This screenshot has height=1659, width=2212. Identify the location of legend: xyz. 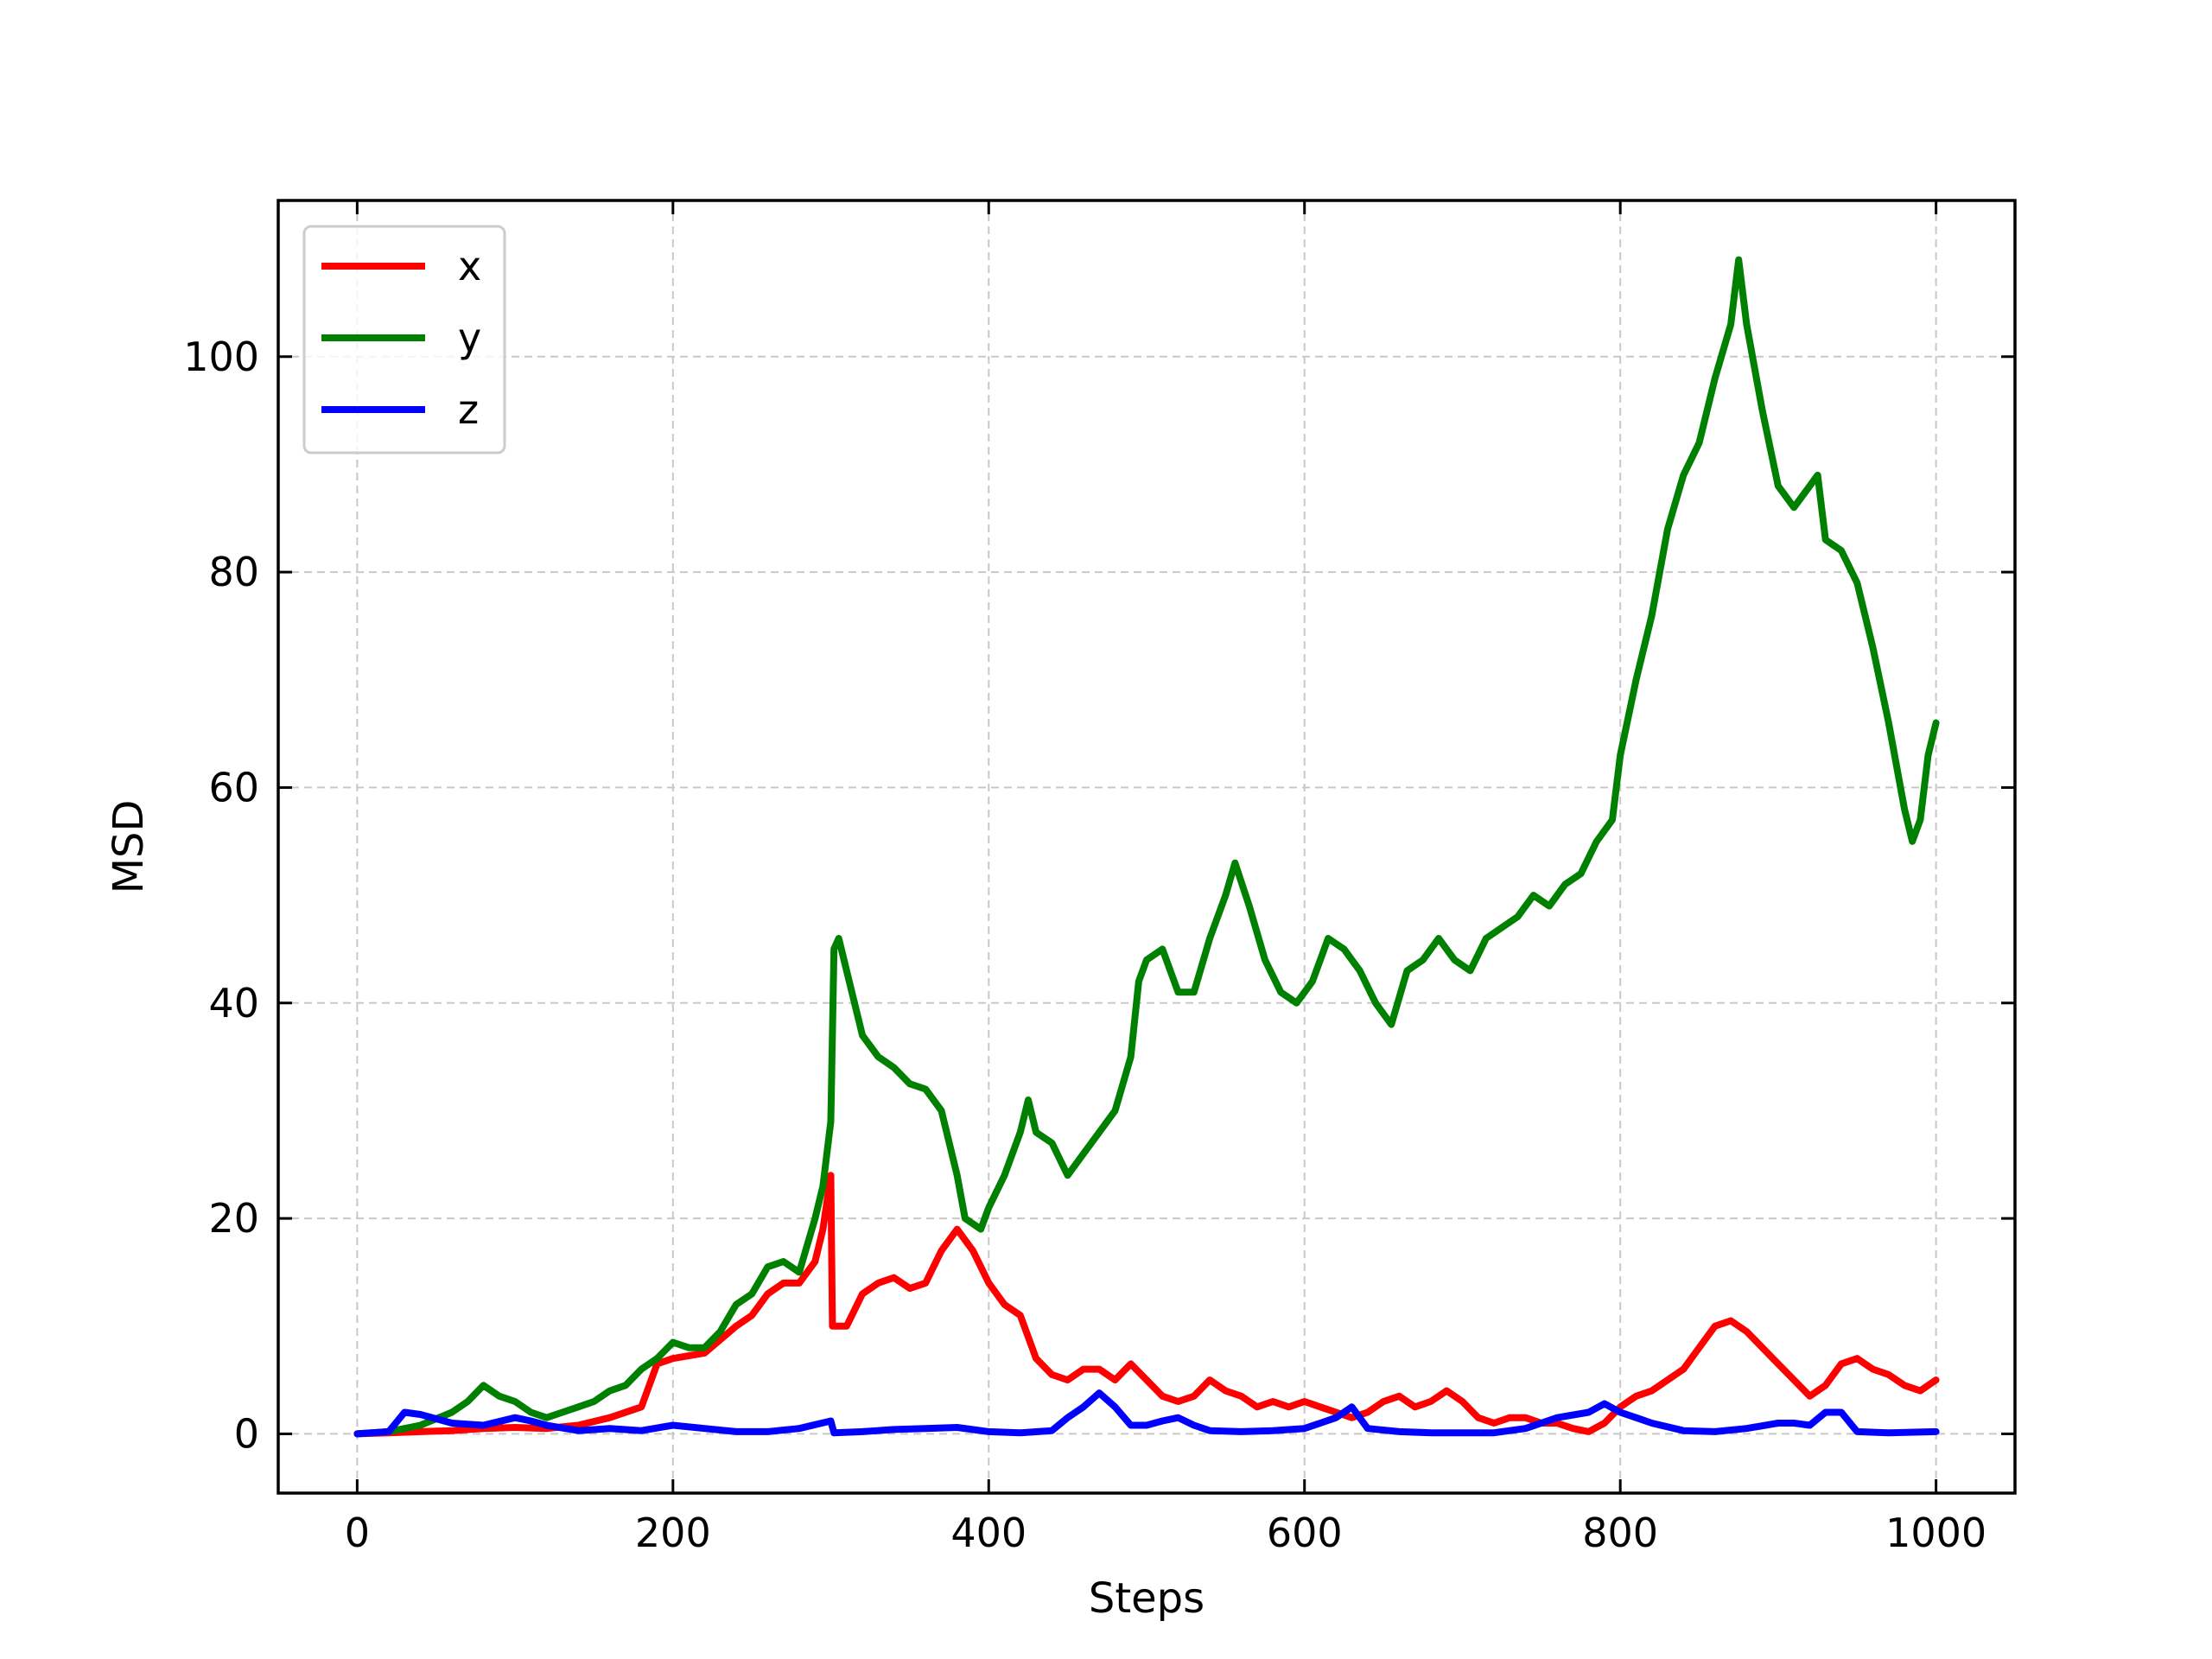
(404, 339).